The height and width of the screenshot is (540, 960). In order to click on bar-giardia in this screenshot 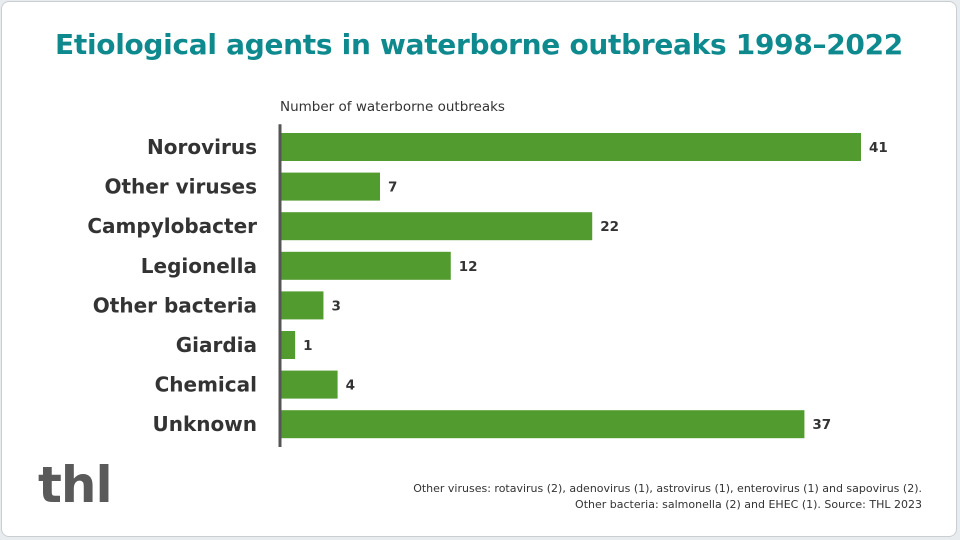, I will do `click(288, 345)`.